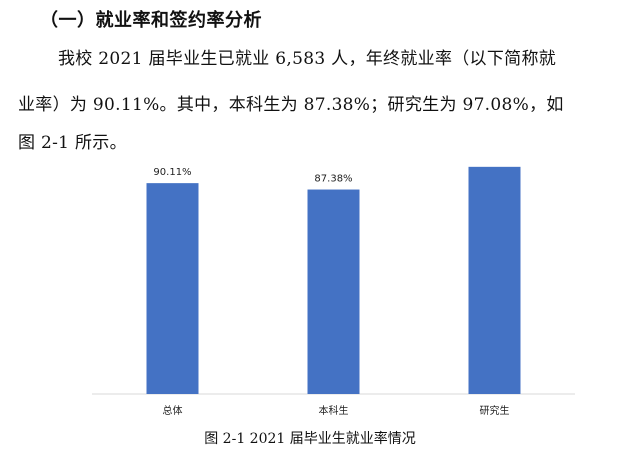 The image size is (620, 454). I want to click on category-label-0: 总体, so click(173, 410).